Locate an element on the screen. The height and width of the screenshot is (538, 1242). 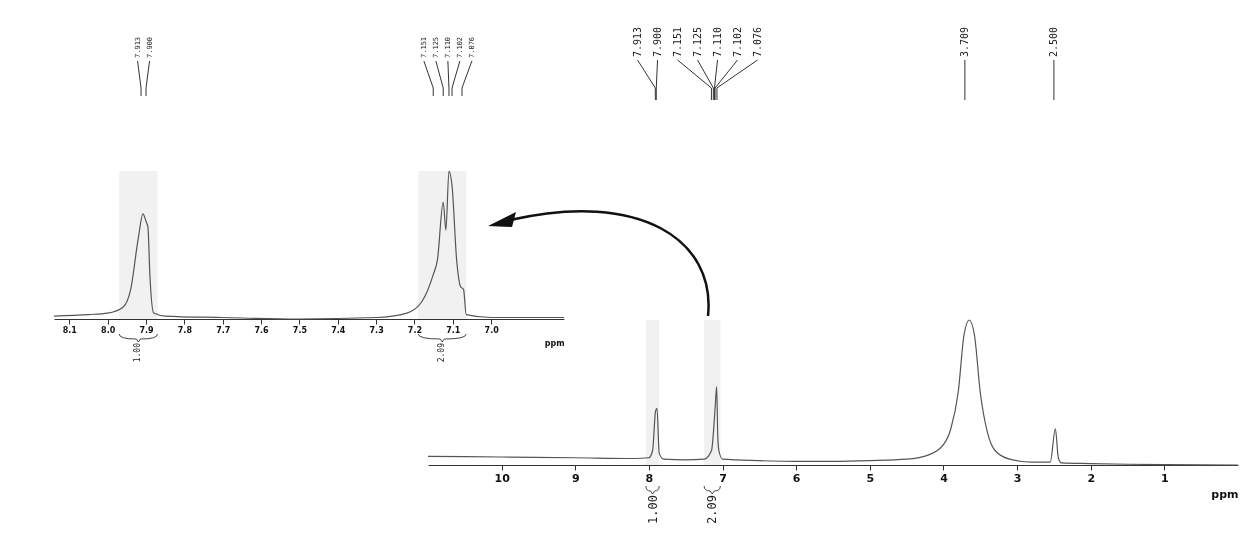
x-tick-label: 7 is located at coordinates (723, 478).